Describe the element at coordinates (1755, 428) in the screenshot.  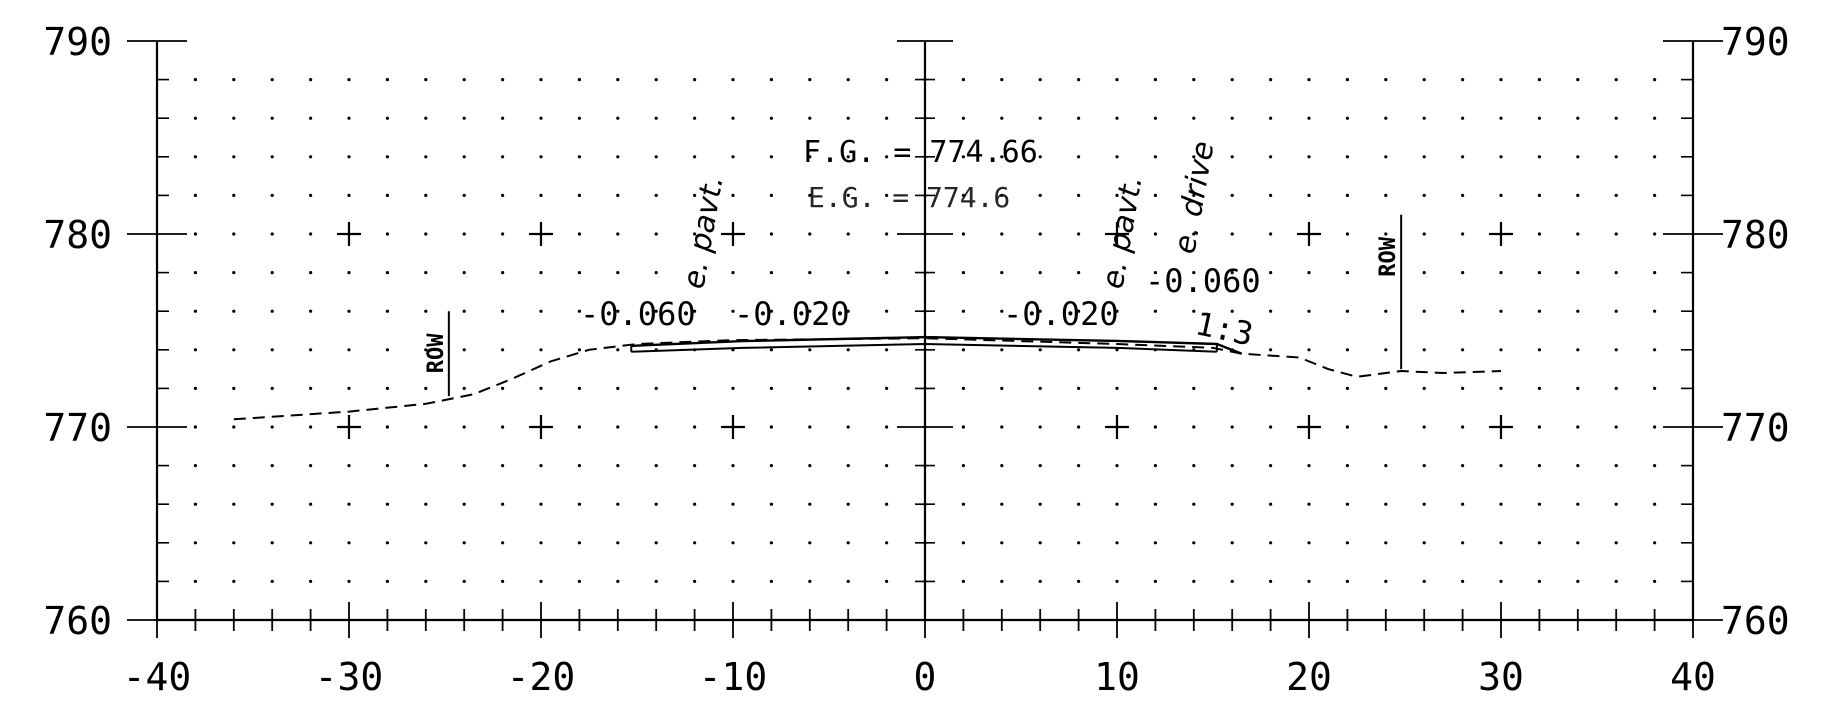
I see `y-tick-label-right: 770` at that location.